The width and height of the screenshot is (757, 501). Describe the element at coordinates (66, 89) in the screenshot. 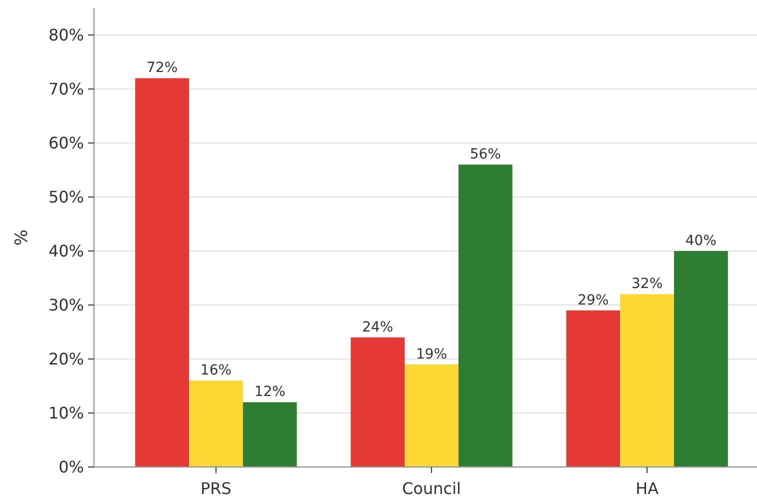

I see `y-tick-label: 70%` at that location.